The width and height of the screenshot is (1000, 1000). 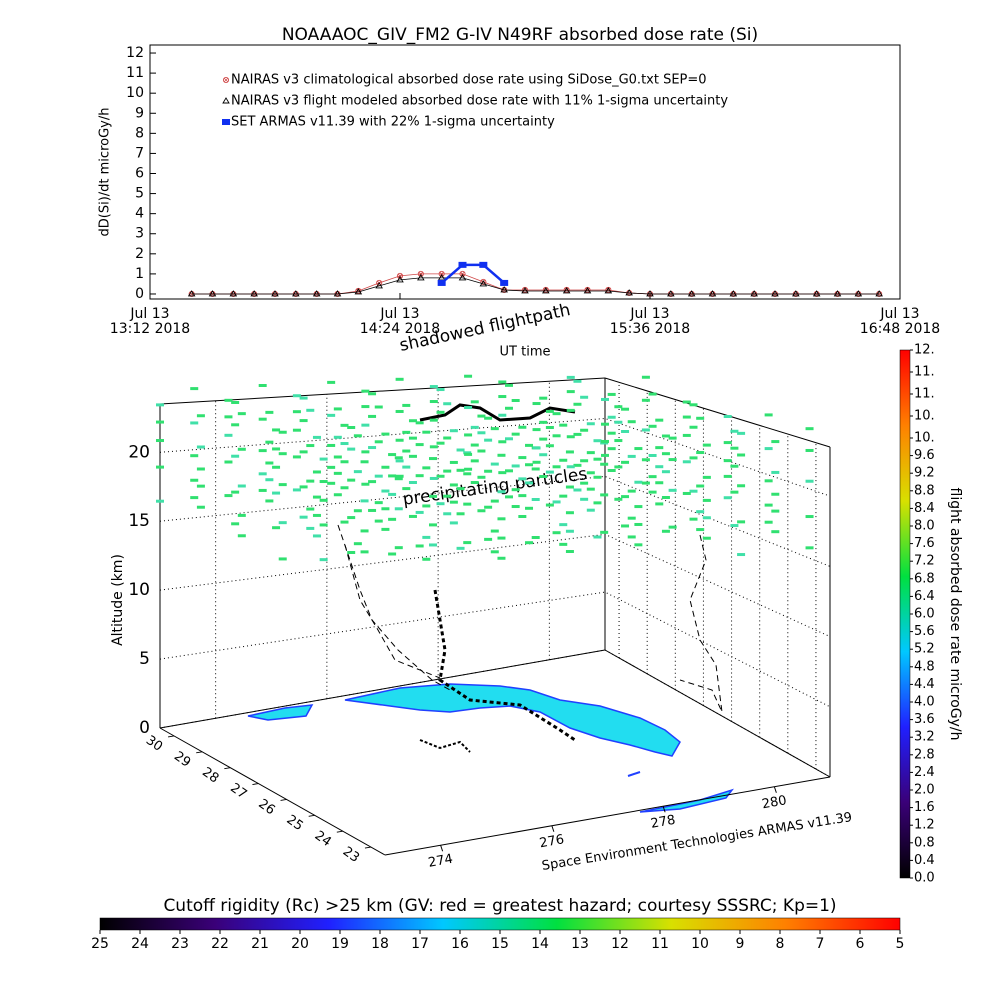 I want to click on flight-path, so click(x=392, y=611).